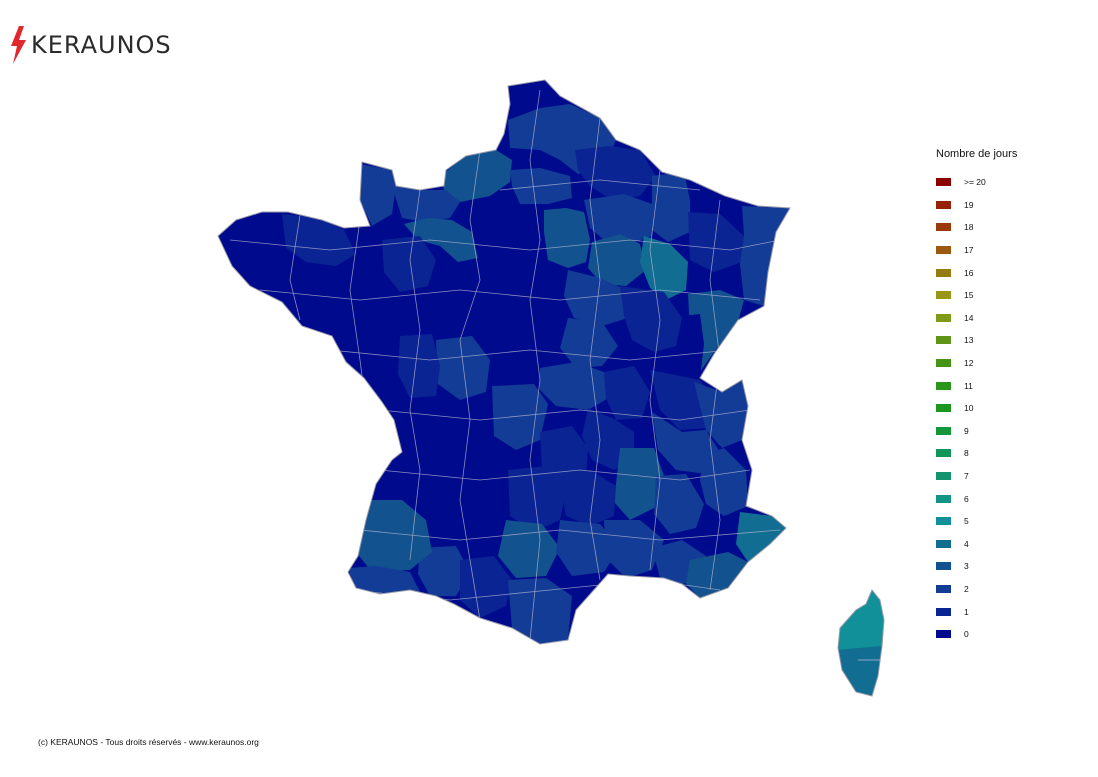 The width and height of the screenshot is (1098, 777). Describe the element at coordinates (969, 340) in the screenshot. I see `legend-label: 13` at that location.